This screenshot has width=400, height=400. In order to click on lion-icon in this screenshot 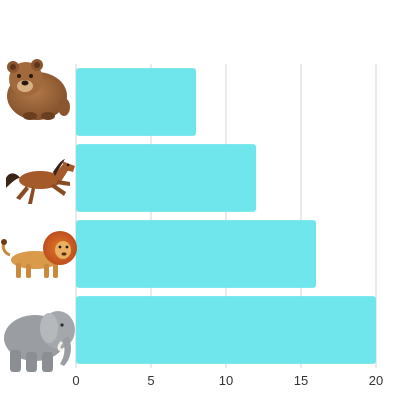, I will do `click(39, 254)`.